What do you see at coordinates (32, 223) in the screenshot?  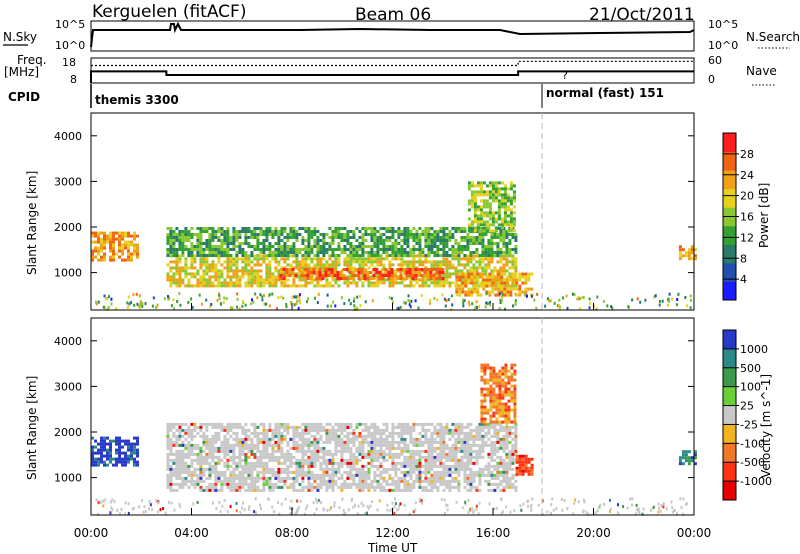 I see `power-ylabel: Slant Range [km]` at bounding box center [32, 223].